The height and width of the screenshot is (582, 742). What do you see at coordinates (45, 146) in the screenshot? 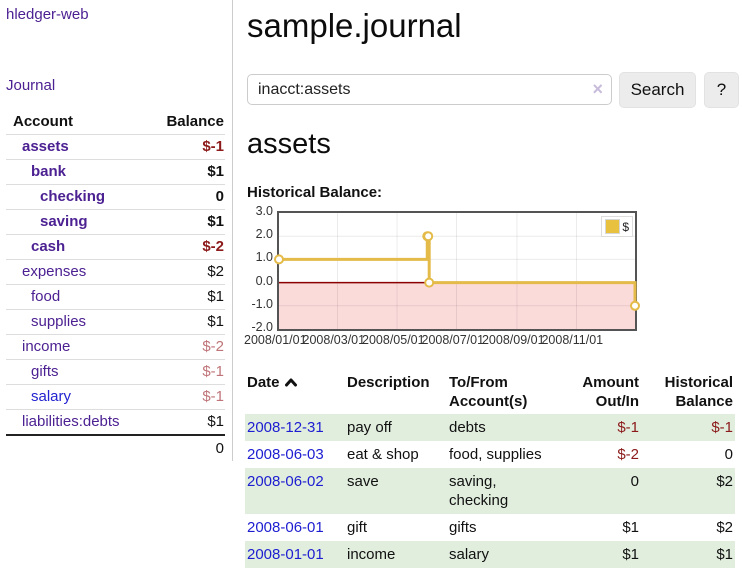
I see `account-link-assets: assets` at bounding box center [45, 146].